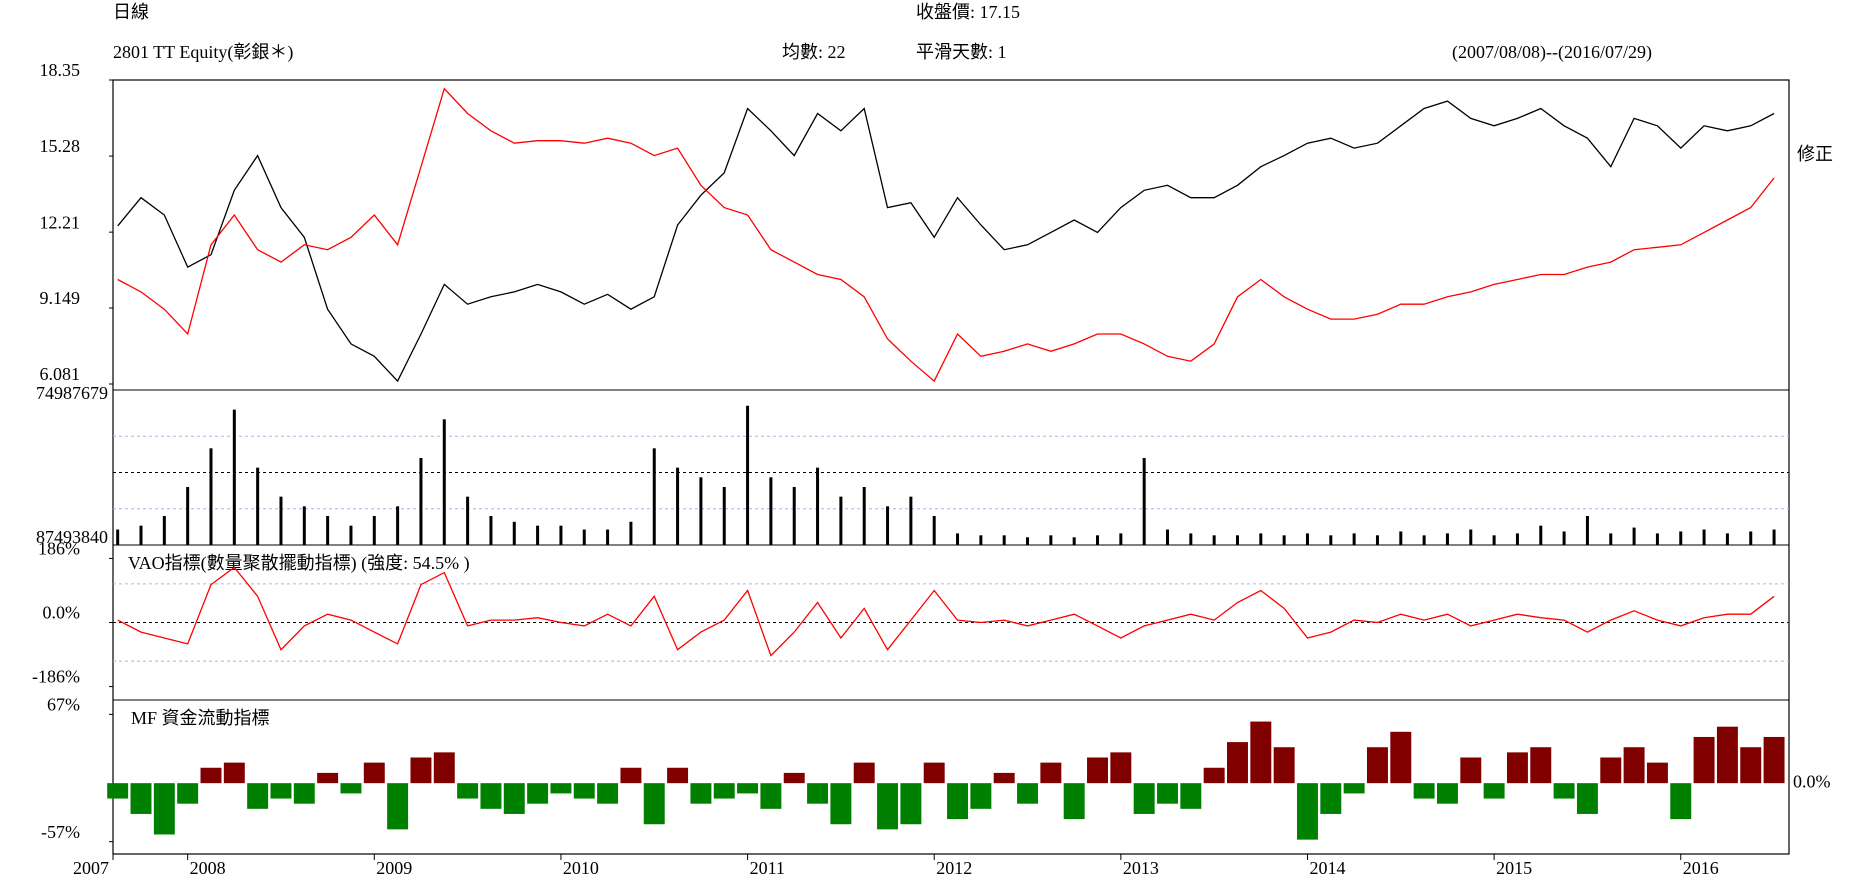 Image resolution: width=1855 pixels, height=881 pixels. What do you see at coordinates (1514, 868) in the screenshot?
I see `x-tick-label: 2015` at bounding box center [1514, 868].